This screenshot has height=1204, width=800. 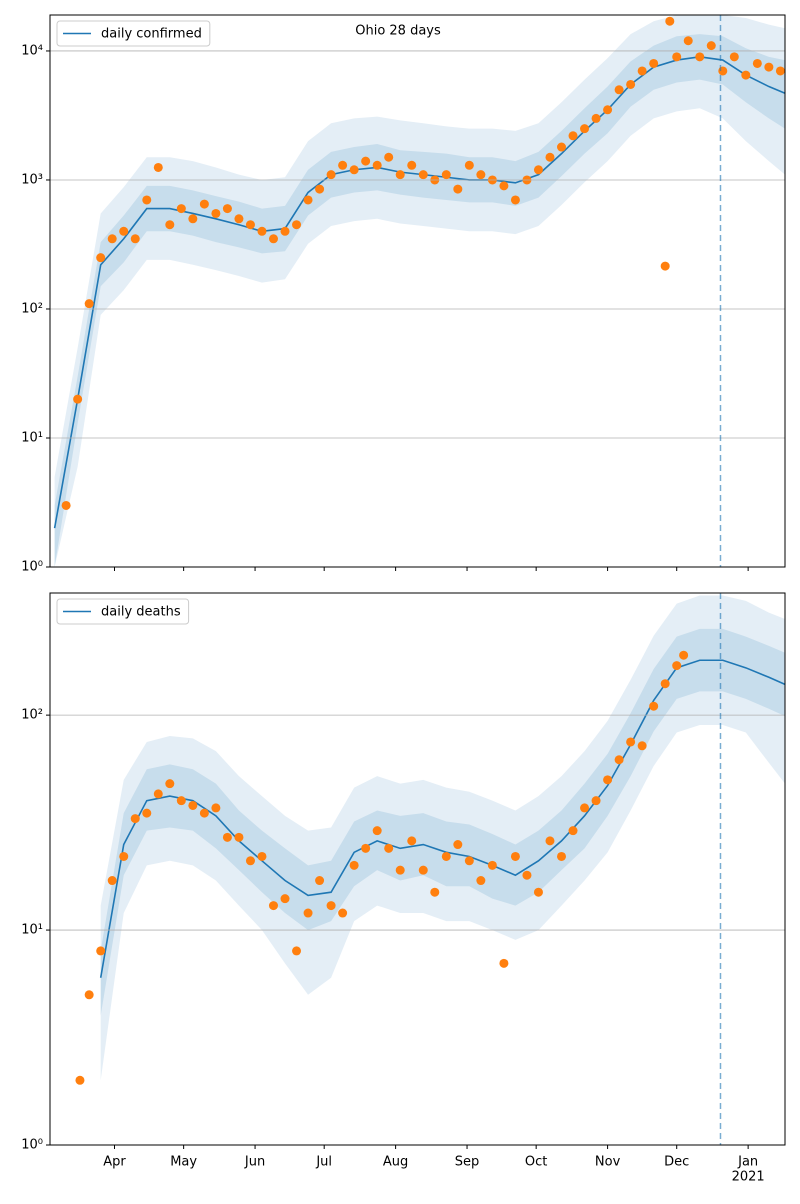 What do you see at coordinates (467, 1162) in the screenshot?
I see `x-tick-label: Sep` at bounding box center [467, 1162].